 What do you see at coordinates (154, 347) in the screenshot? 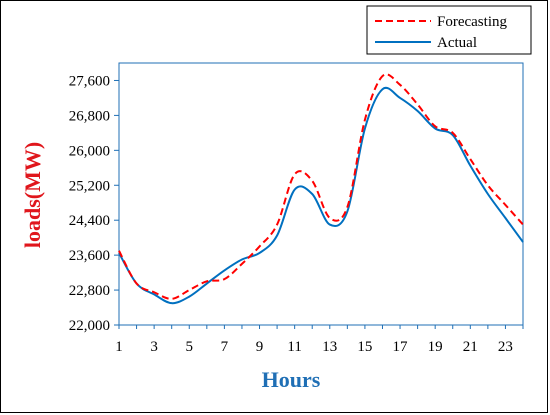
I see `x-tick-label: 3` at bounding box center [154, 347].